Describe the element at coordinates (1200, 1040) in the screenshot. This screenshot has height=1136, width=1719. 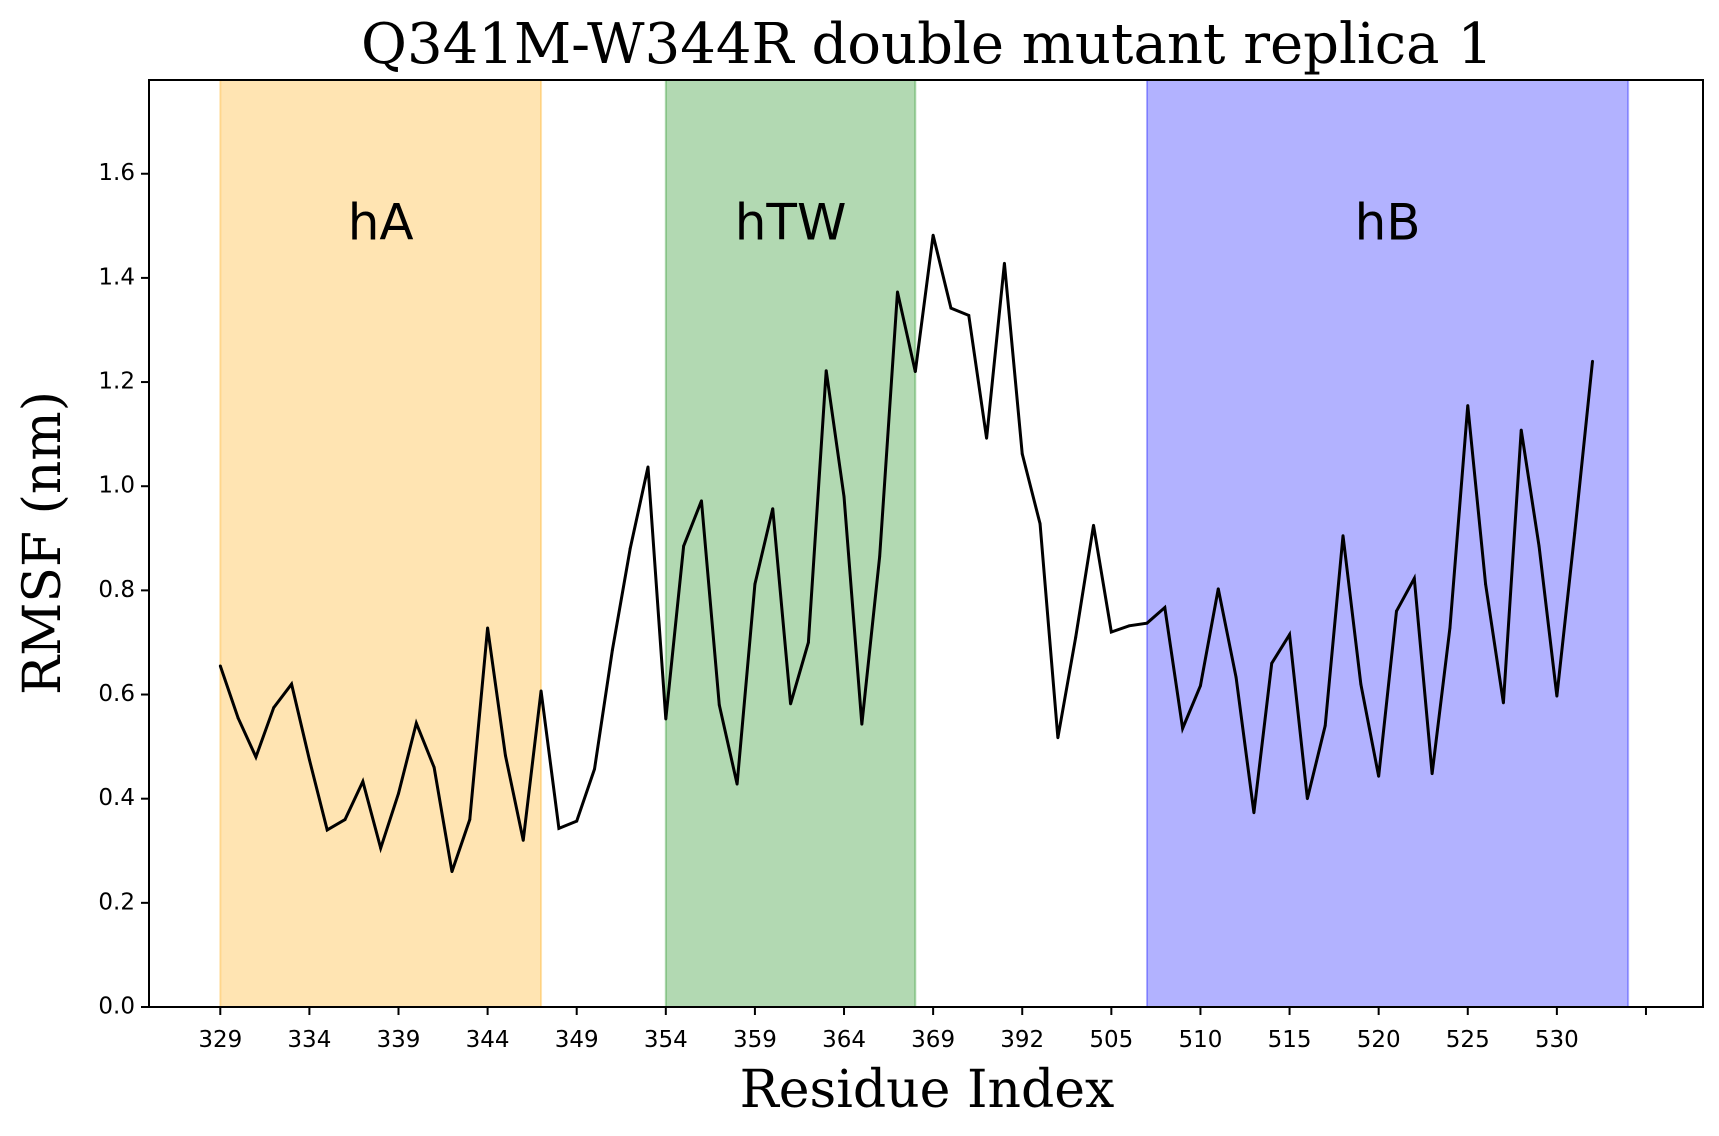
I see `x-tick-label: 510` at that location.